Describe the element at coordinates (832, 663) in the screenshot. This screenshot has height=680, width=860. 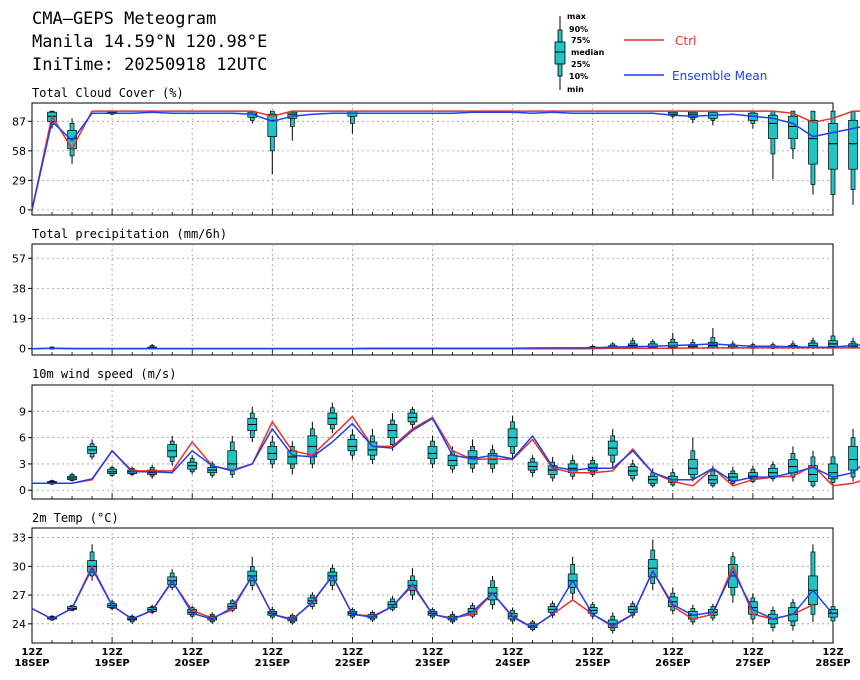
I see `x-tick-label-date: 28SEP` at that location.